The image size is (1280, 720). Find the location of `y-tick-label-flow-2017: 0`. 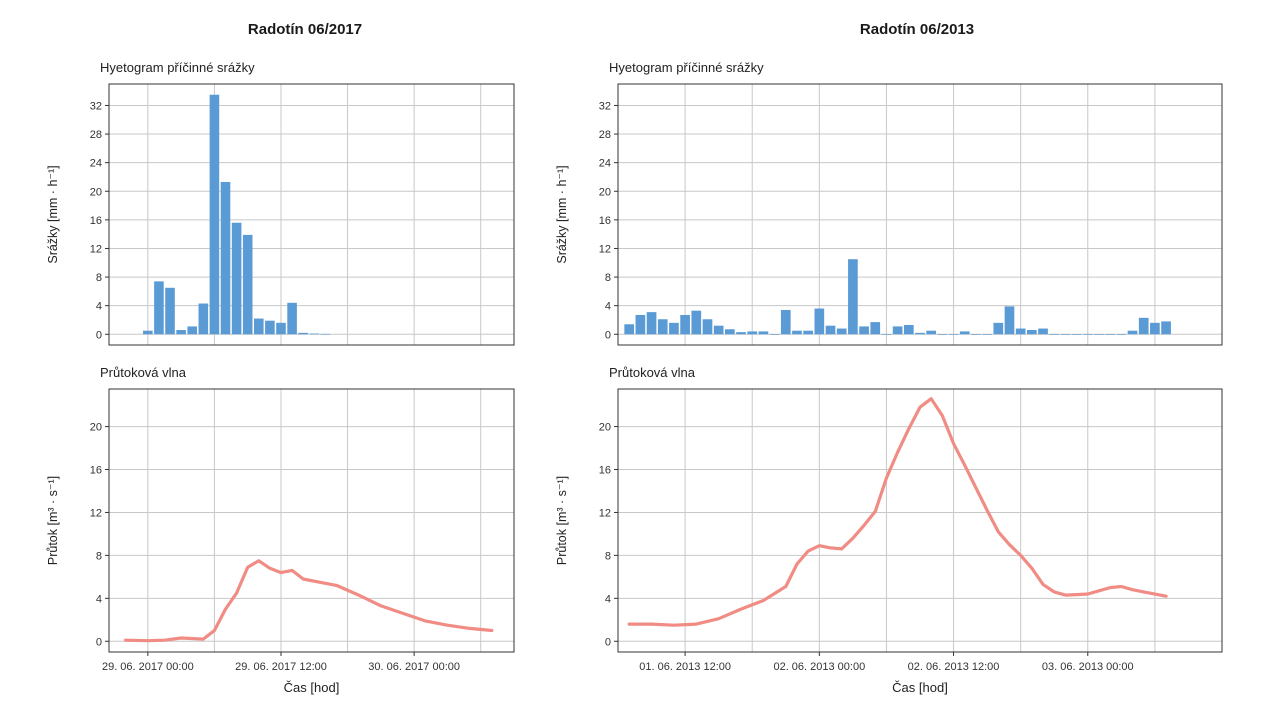

y-tick-label-flow-2017: 0 is located at coordinates (99, 642).